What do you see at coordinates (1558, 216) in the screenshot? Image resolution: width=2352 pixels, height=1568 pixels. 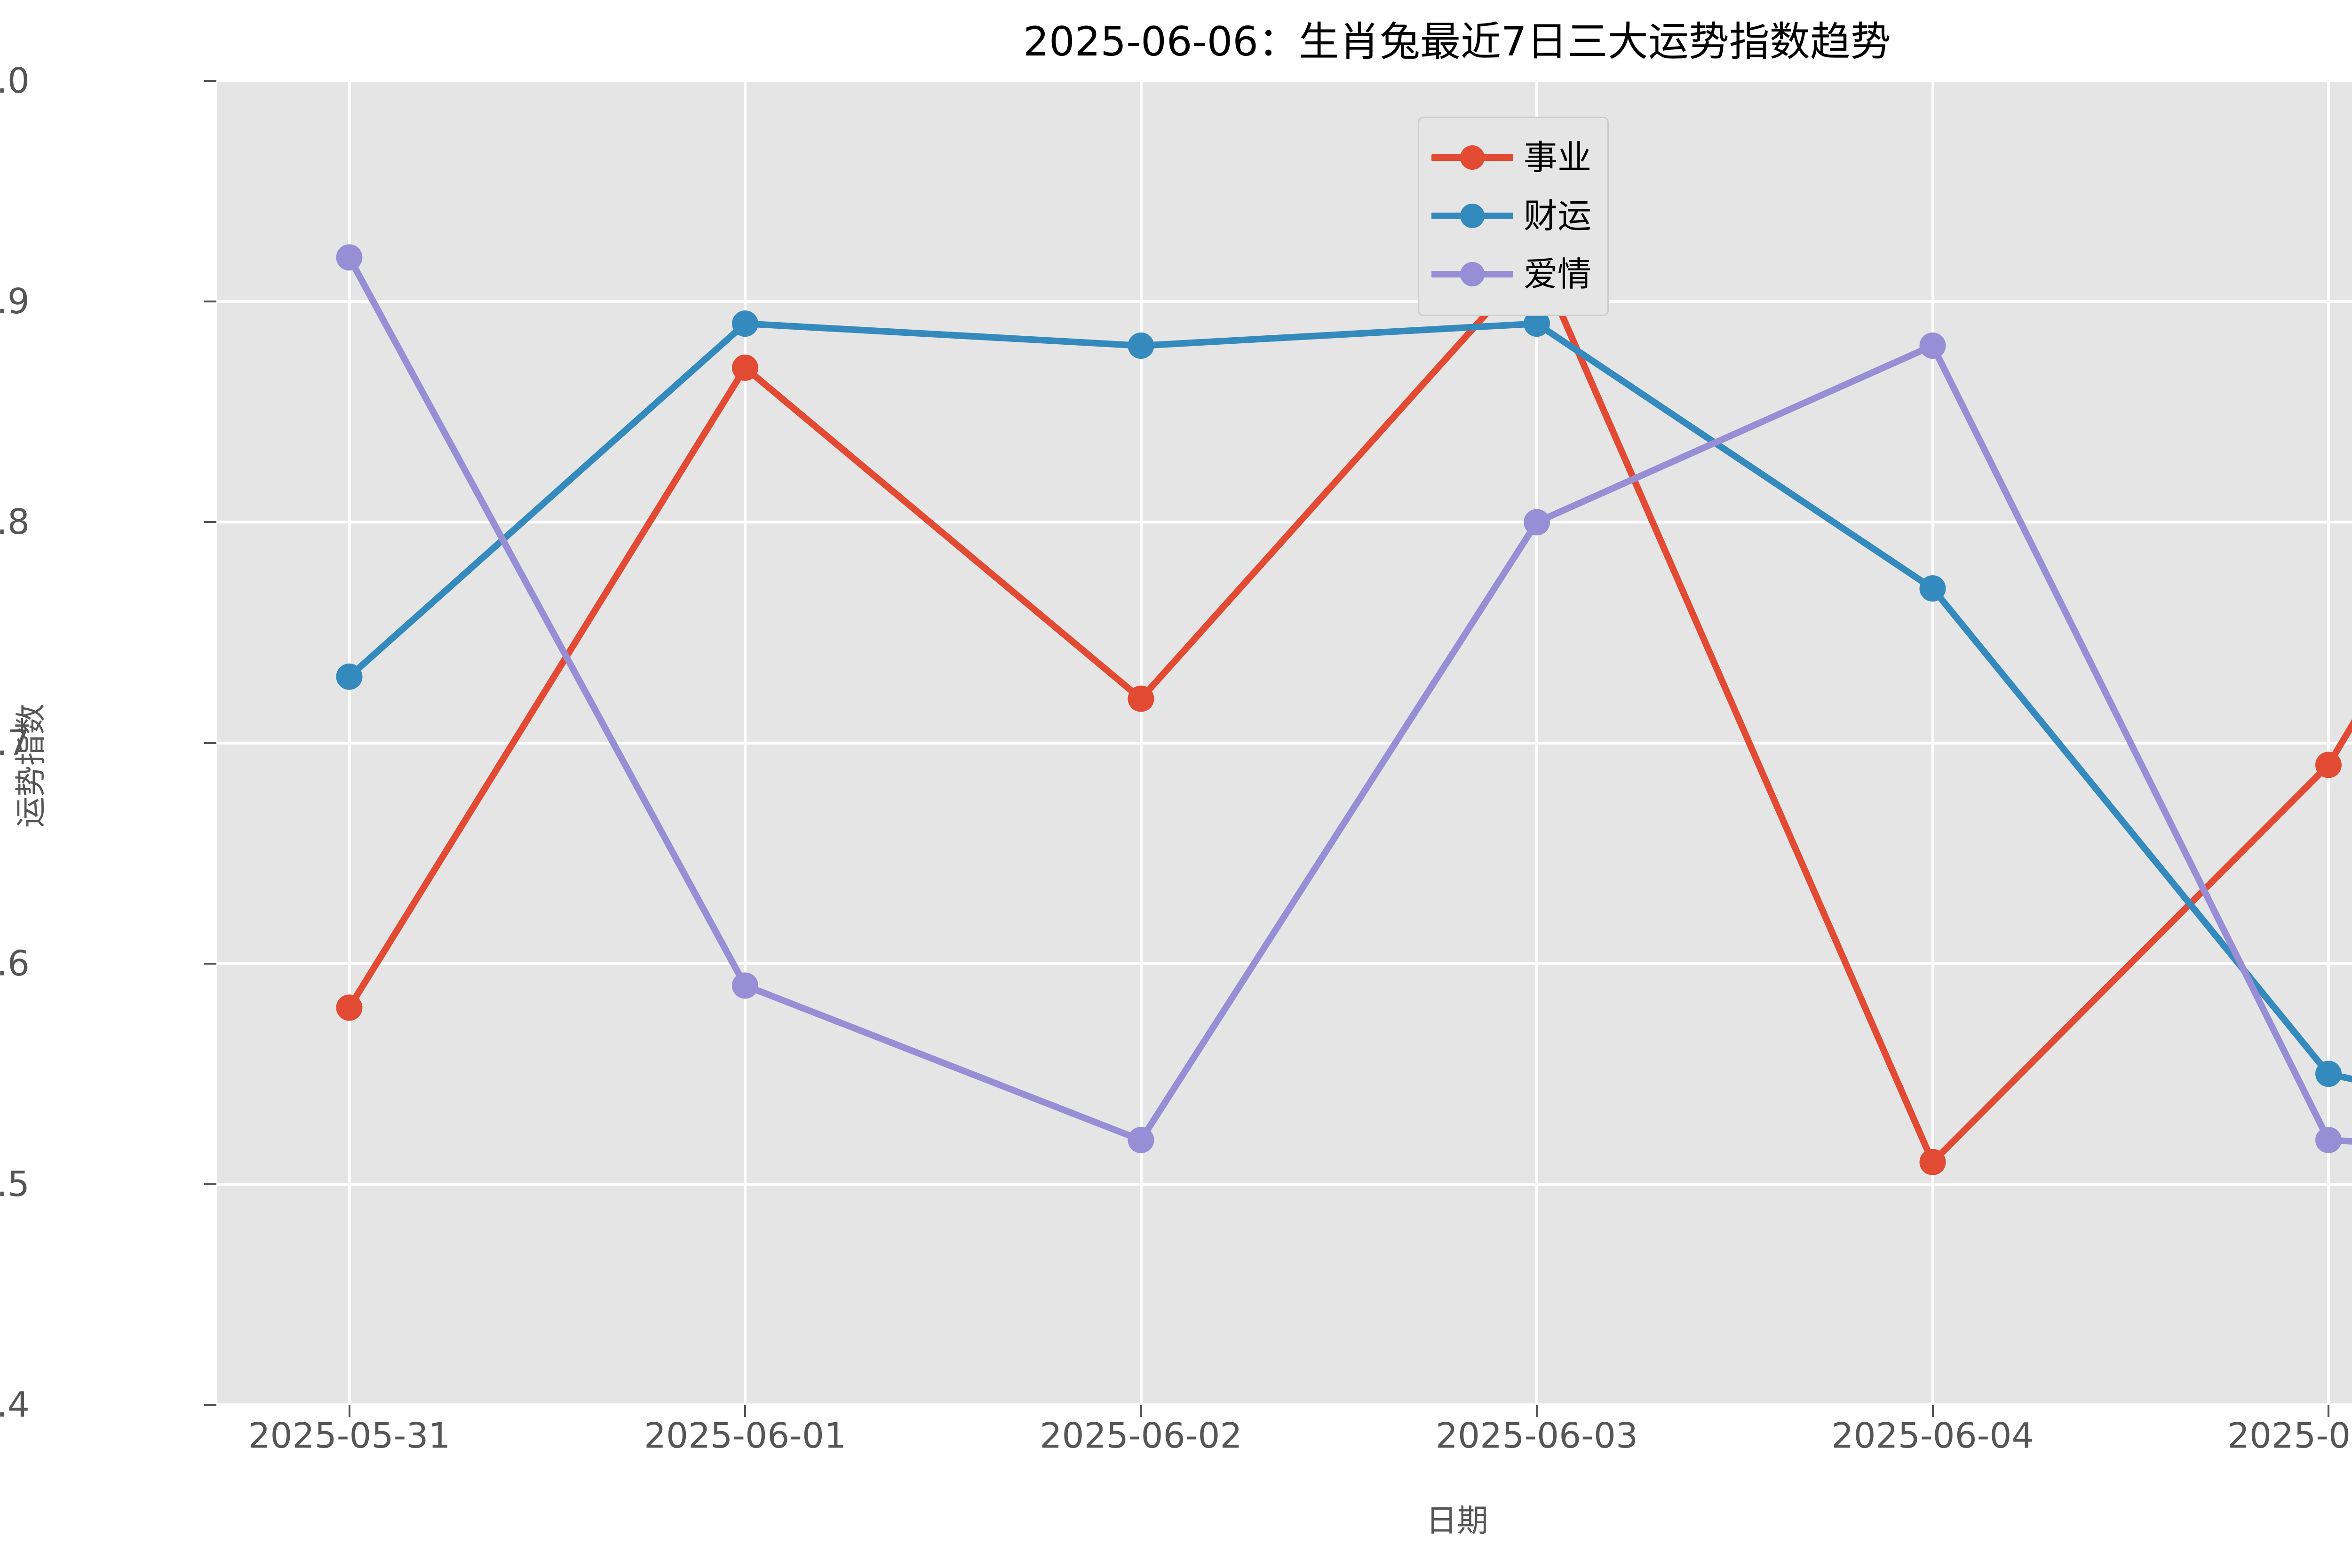 I see `legend-label: 财运` at bounding box center [1558, 216].